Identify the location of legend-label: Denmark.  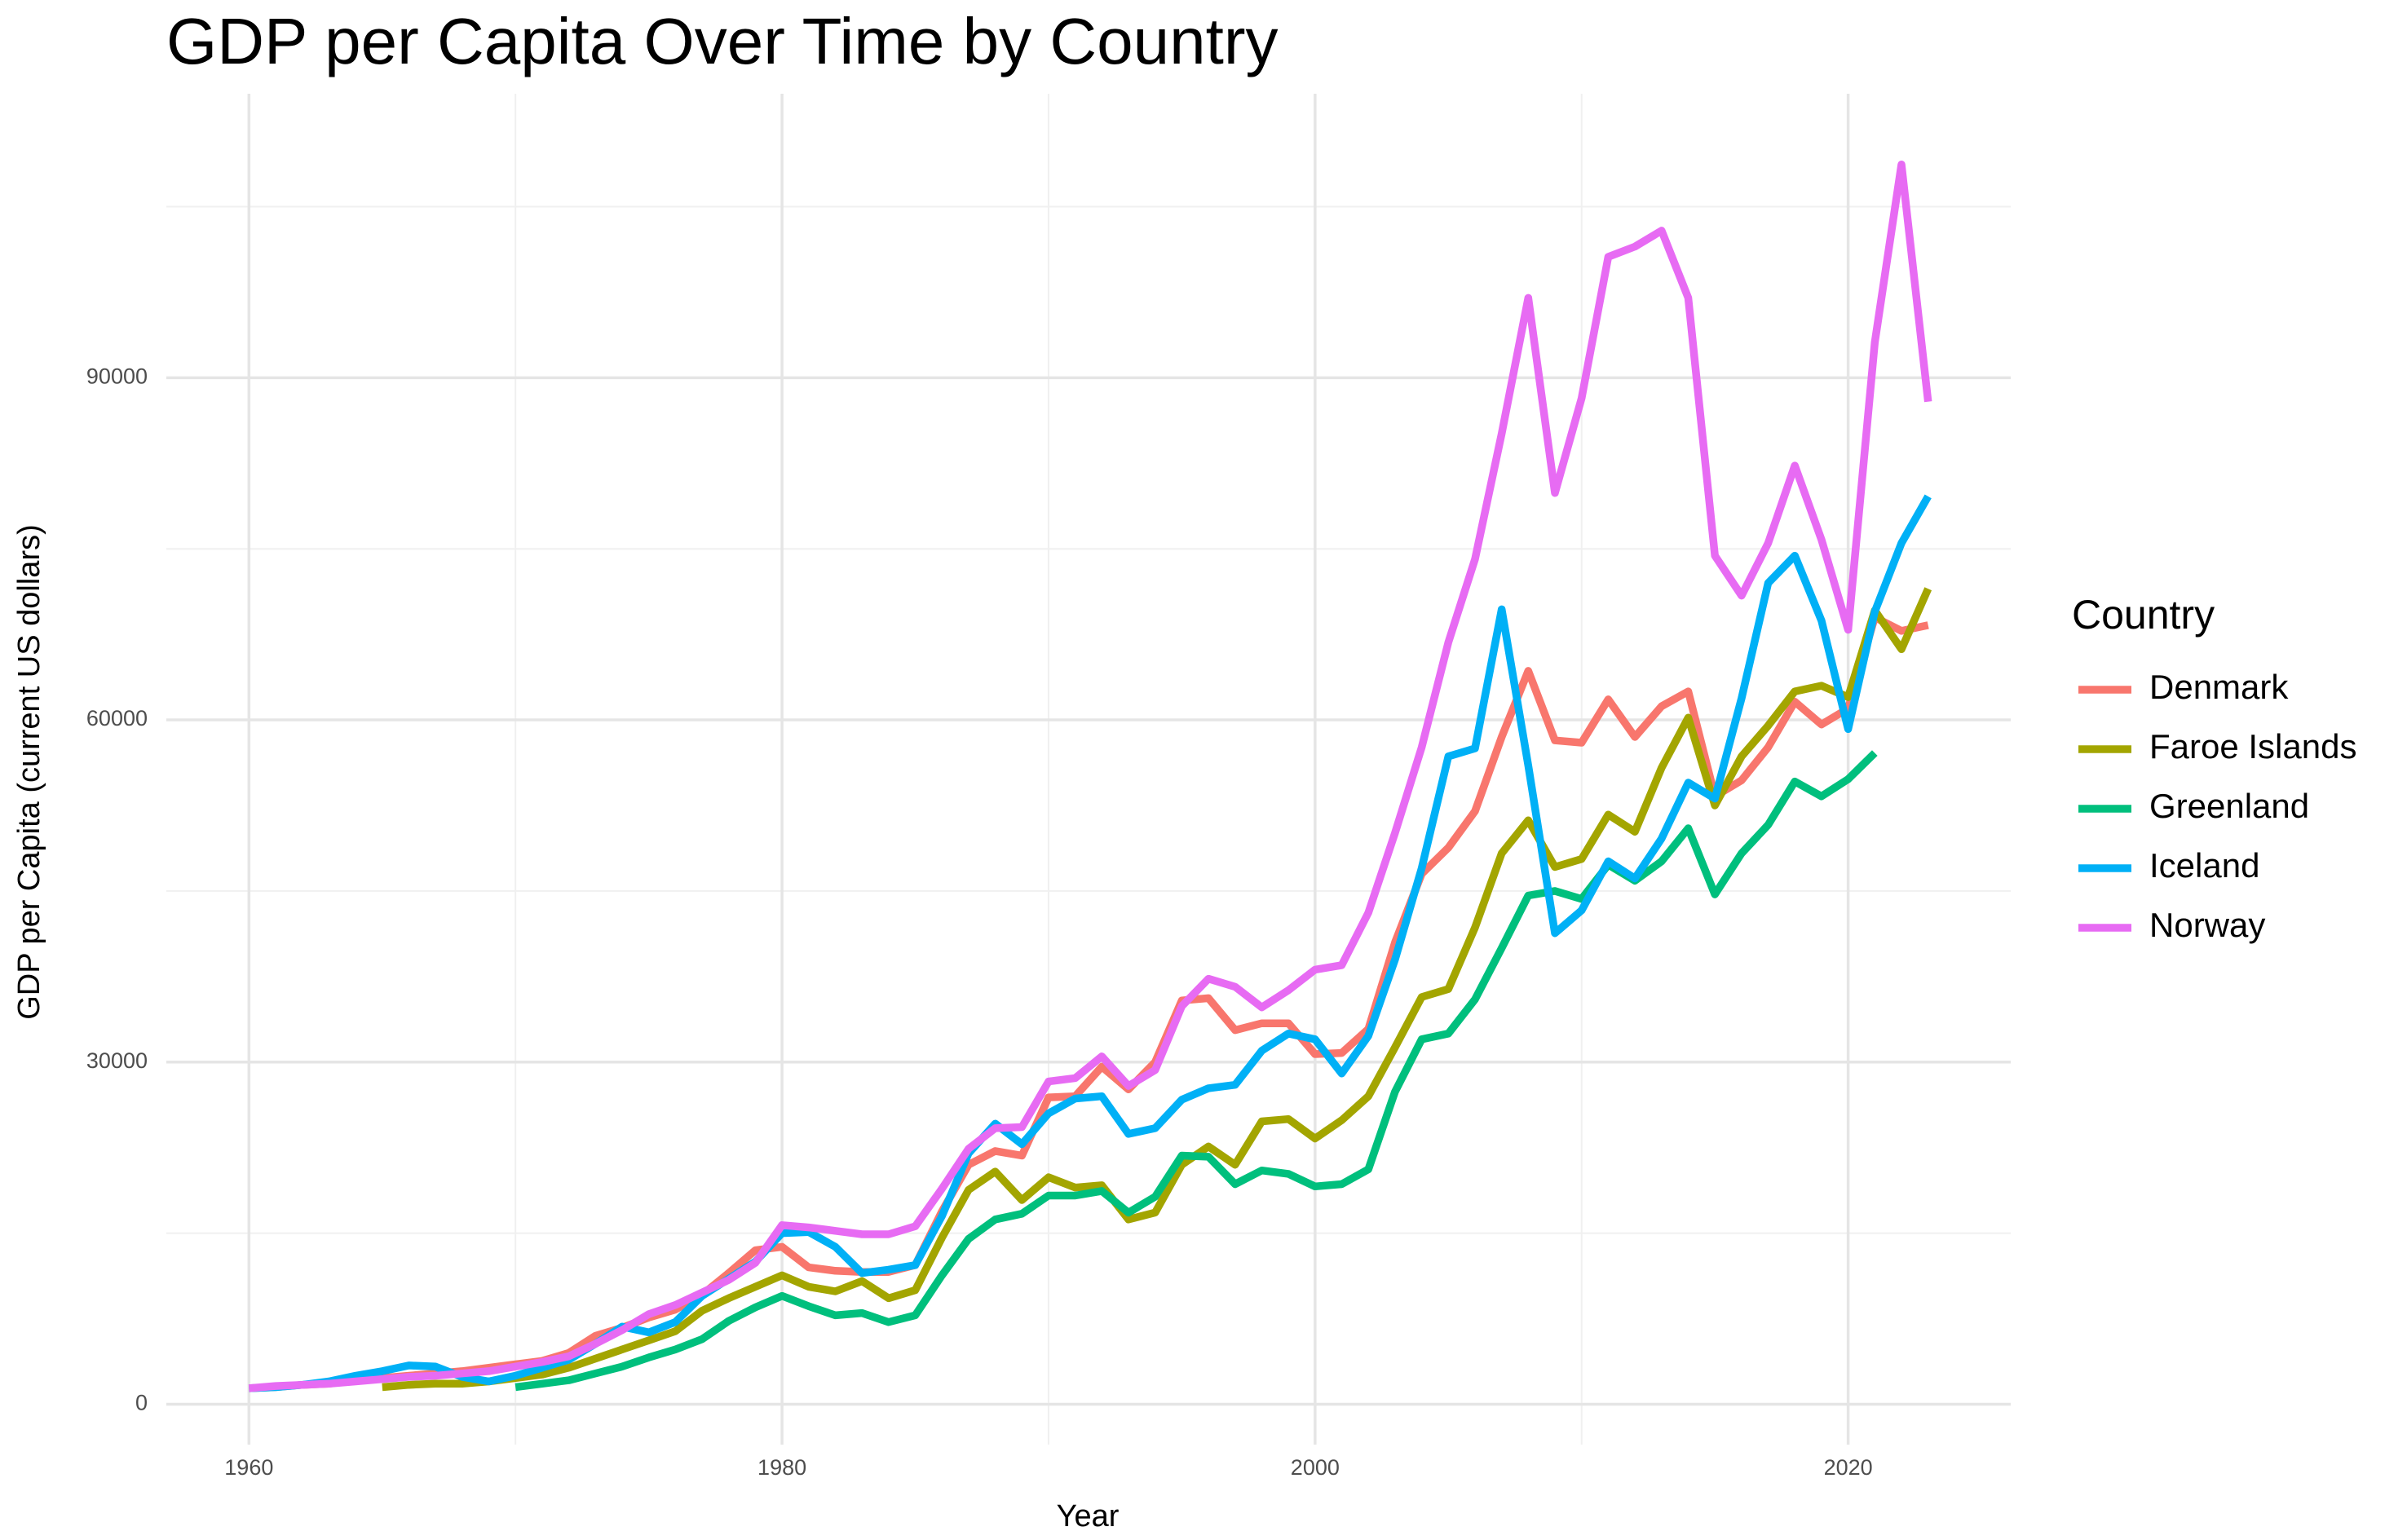
(2219, 687).